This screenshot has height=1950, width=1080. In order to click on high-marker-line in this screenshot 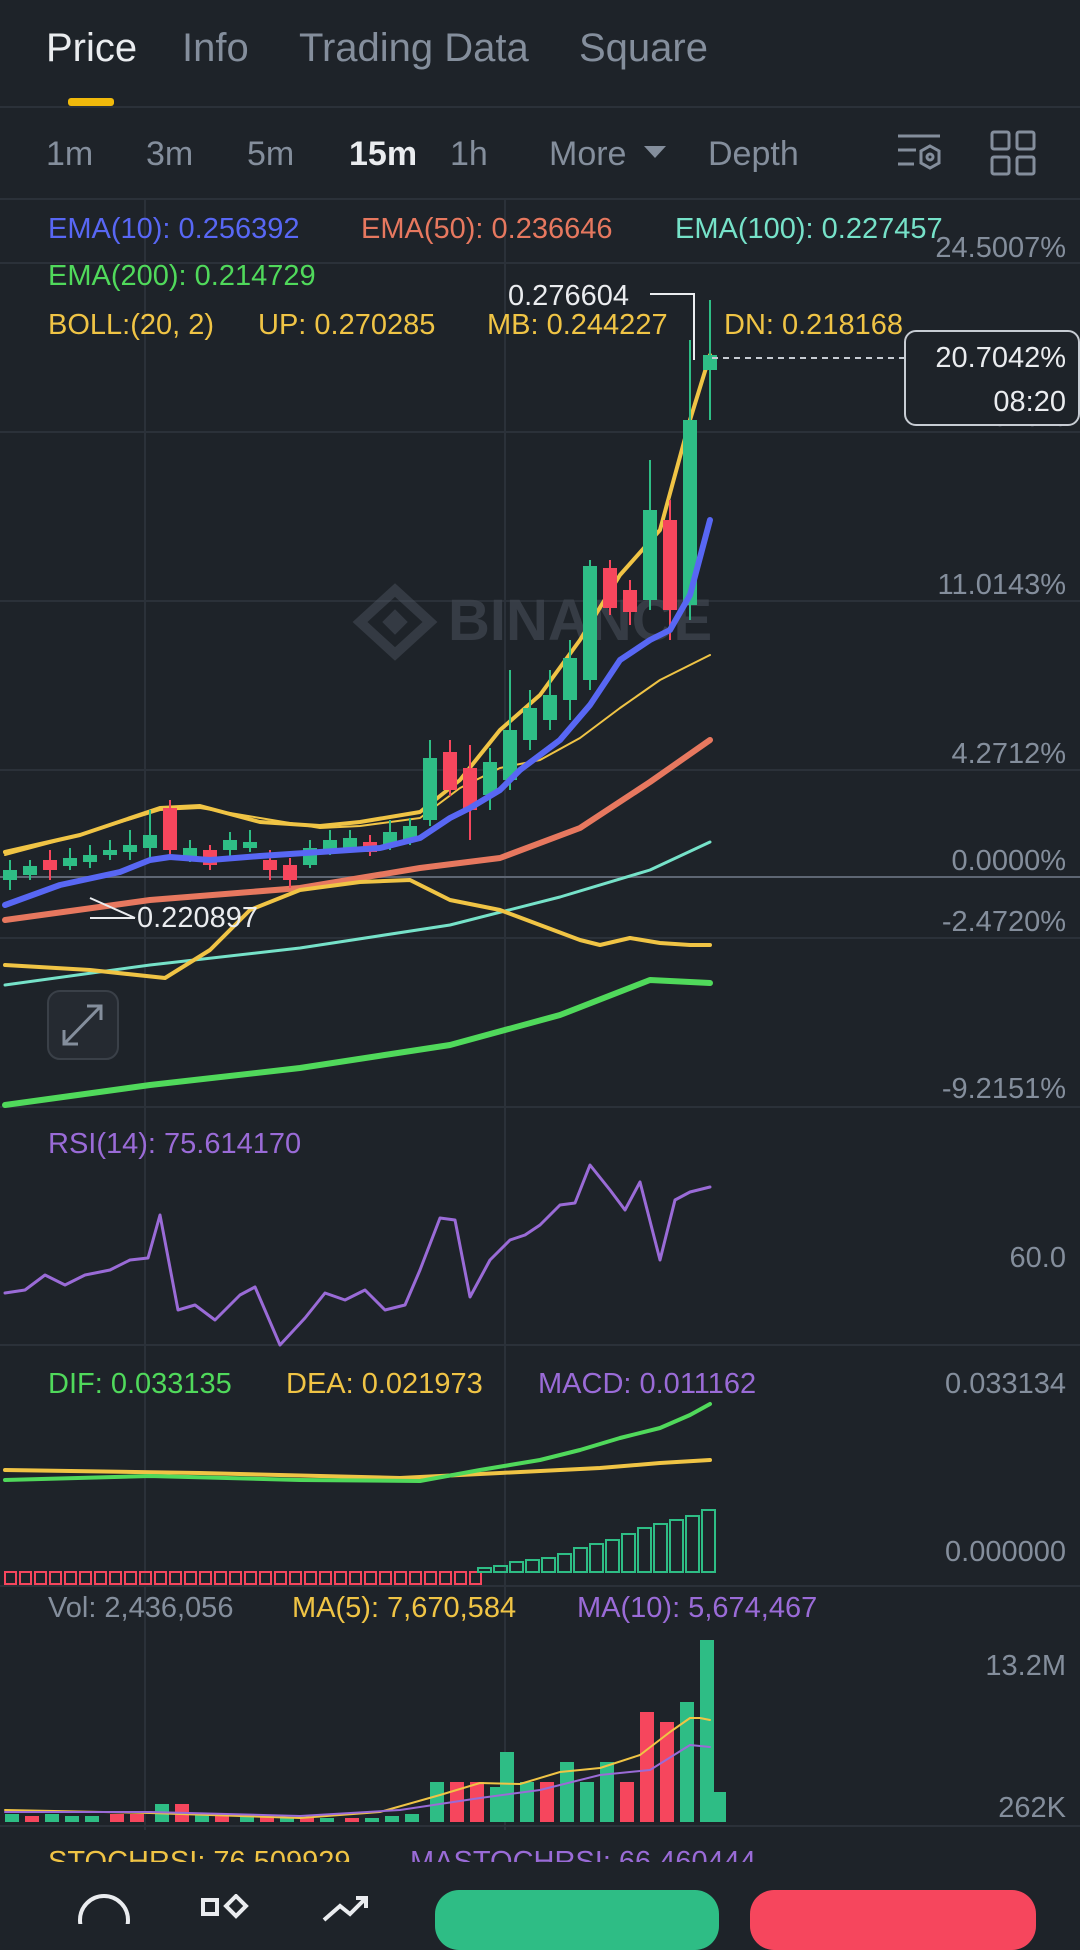, I will do `click(672, 326)`.